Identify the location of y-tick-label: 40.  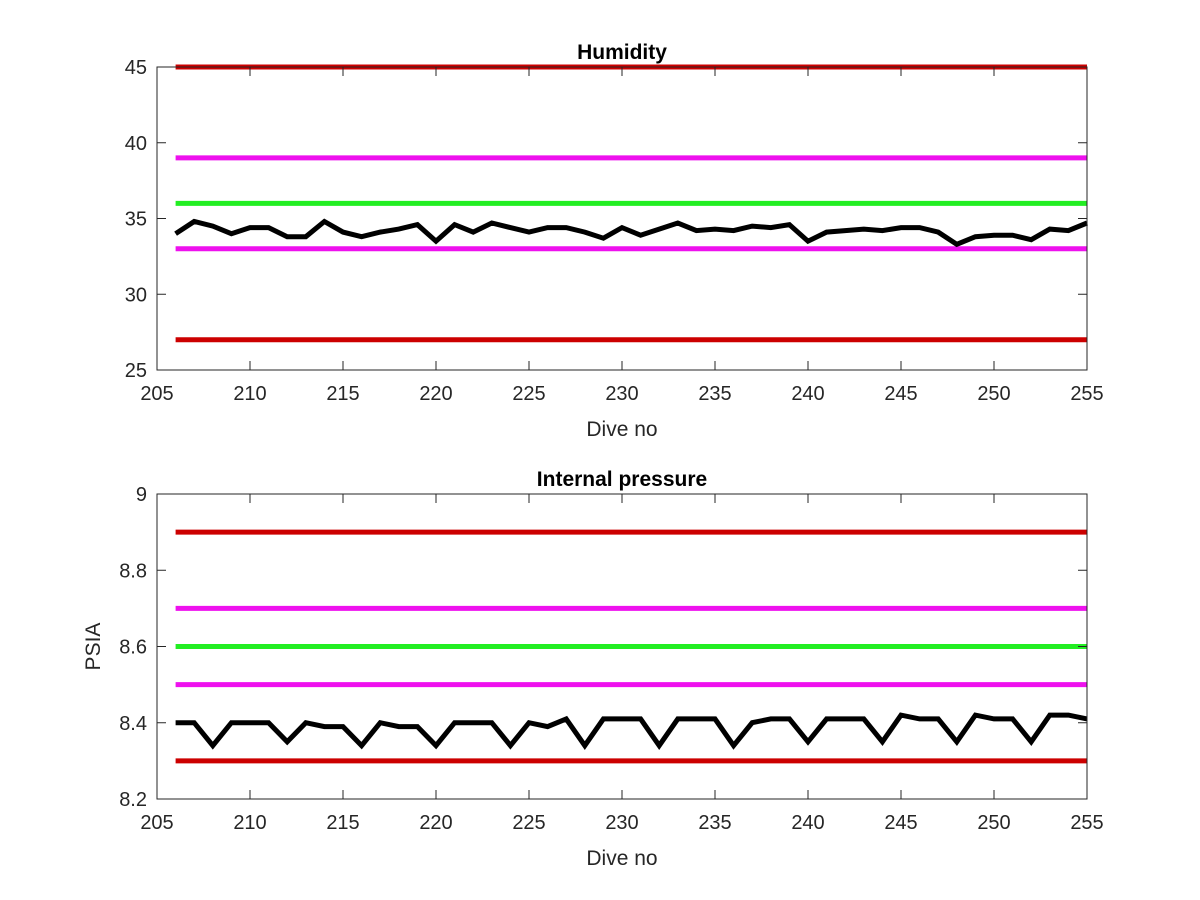
(136, 144).